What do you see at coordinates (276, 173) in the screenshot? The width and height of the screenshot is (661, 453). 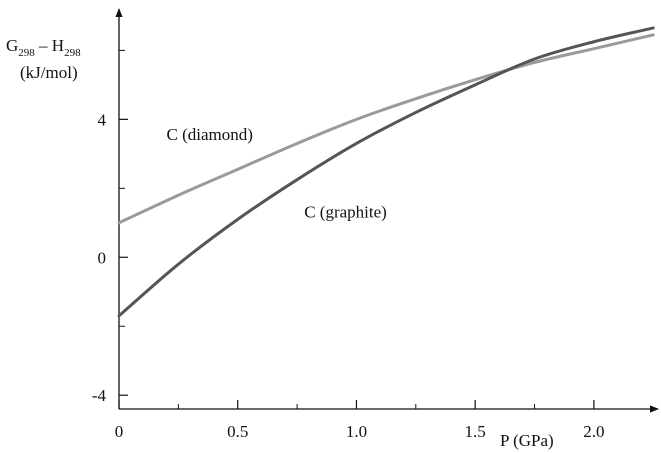 I see `series-annotations: C (diamond) C (graphite)` at bounding box center [276, 173].